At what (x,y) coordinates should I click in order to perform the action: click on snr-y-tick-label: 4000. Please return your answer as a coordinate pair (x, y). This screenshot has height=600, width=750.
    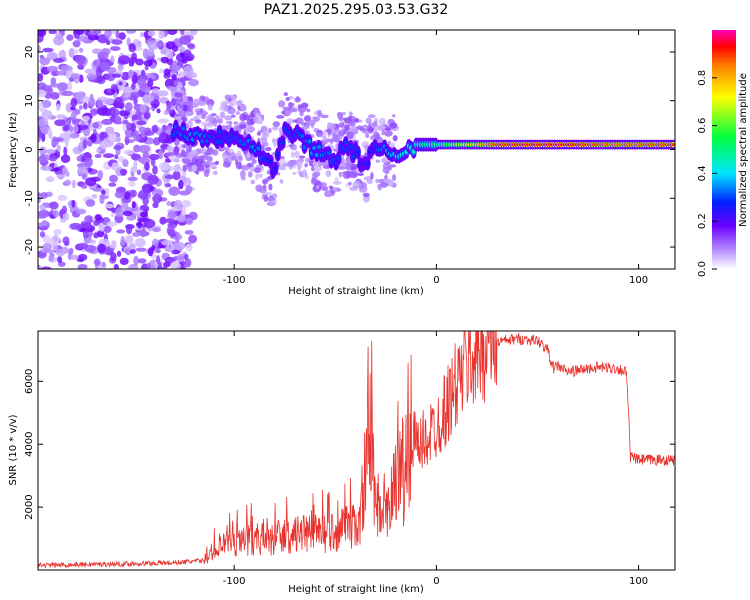
    Looking at the image, I should click on (29, 443).